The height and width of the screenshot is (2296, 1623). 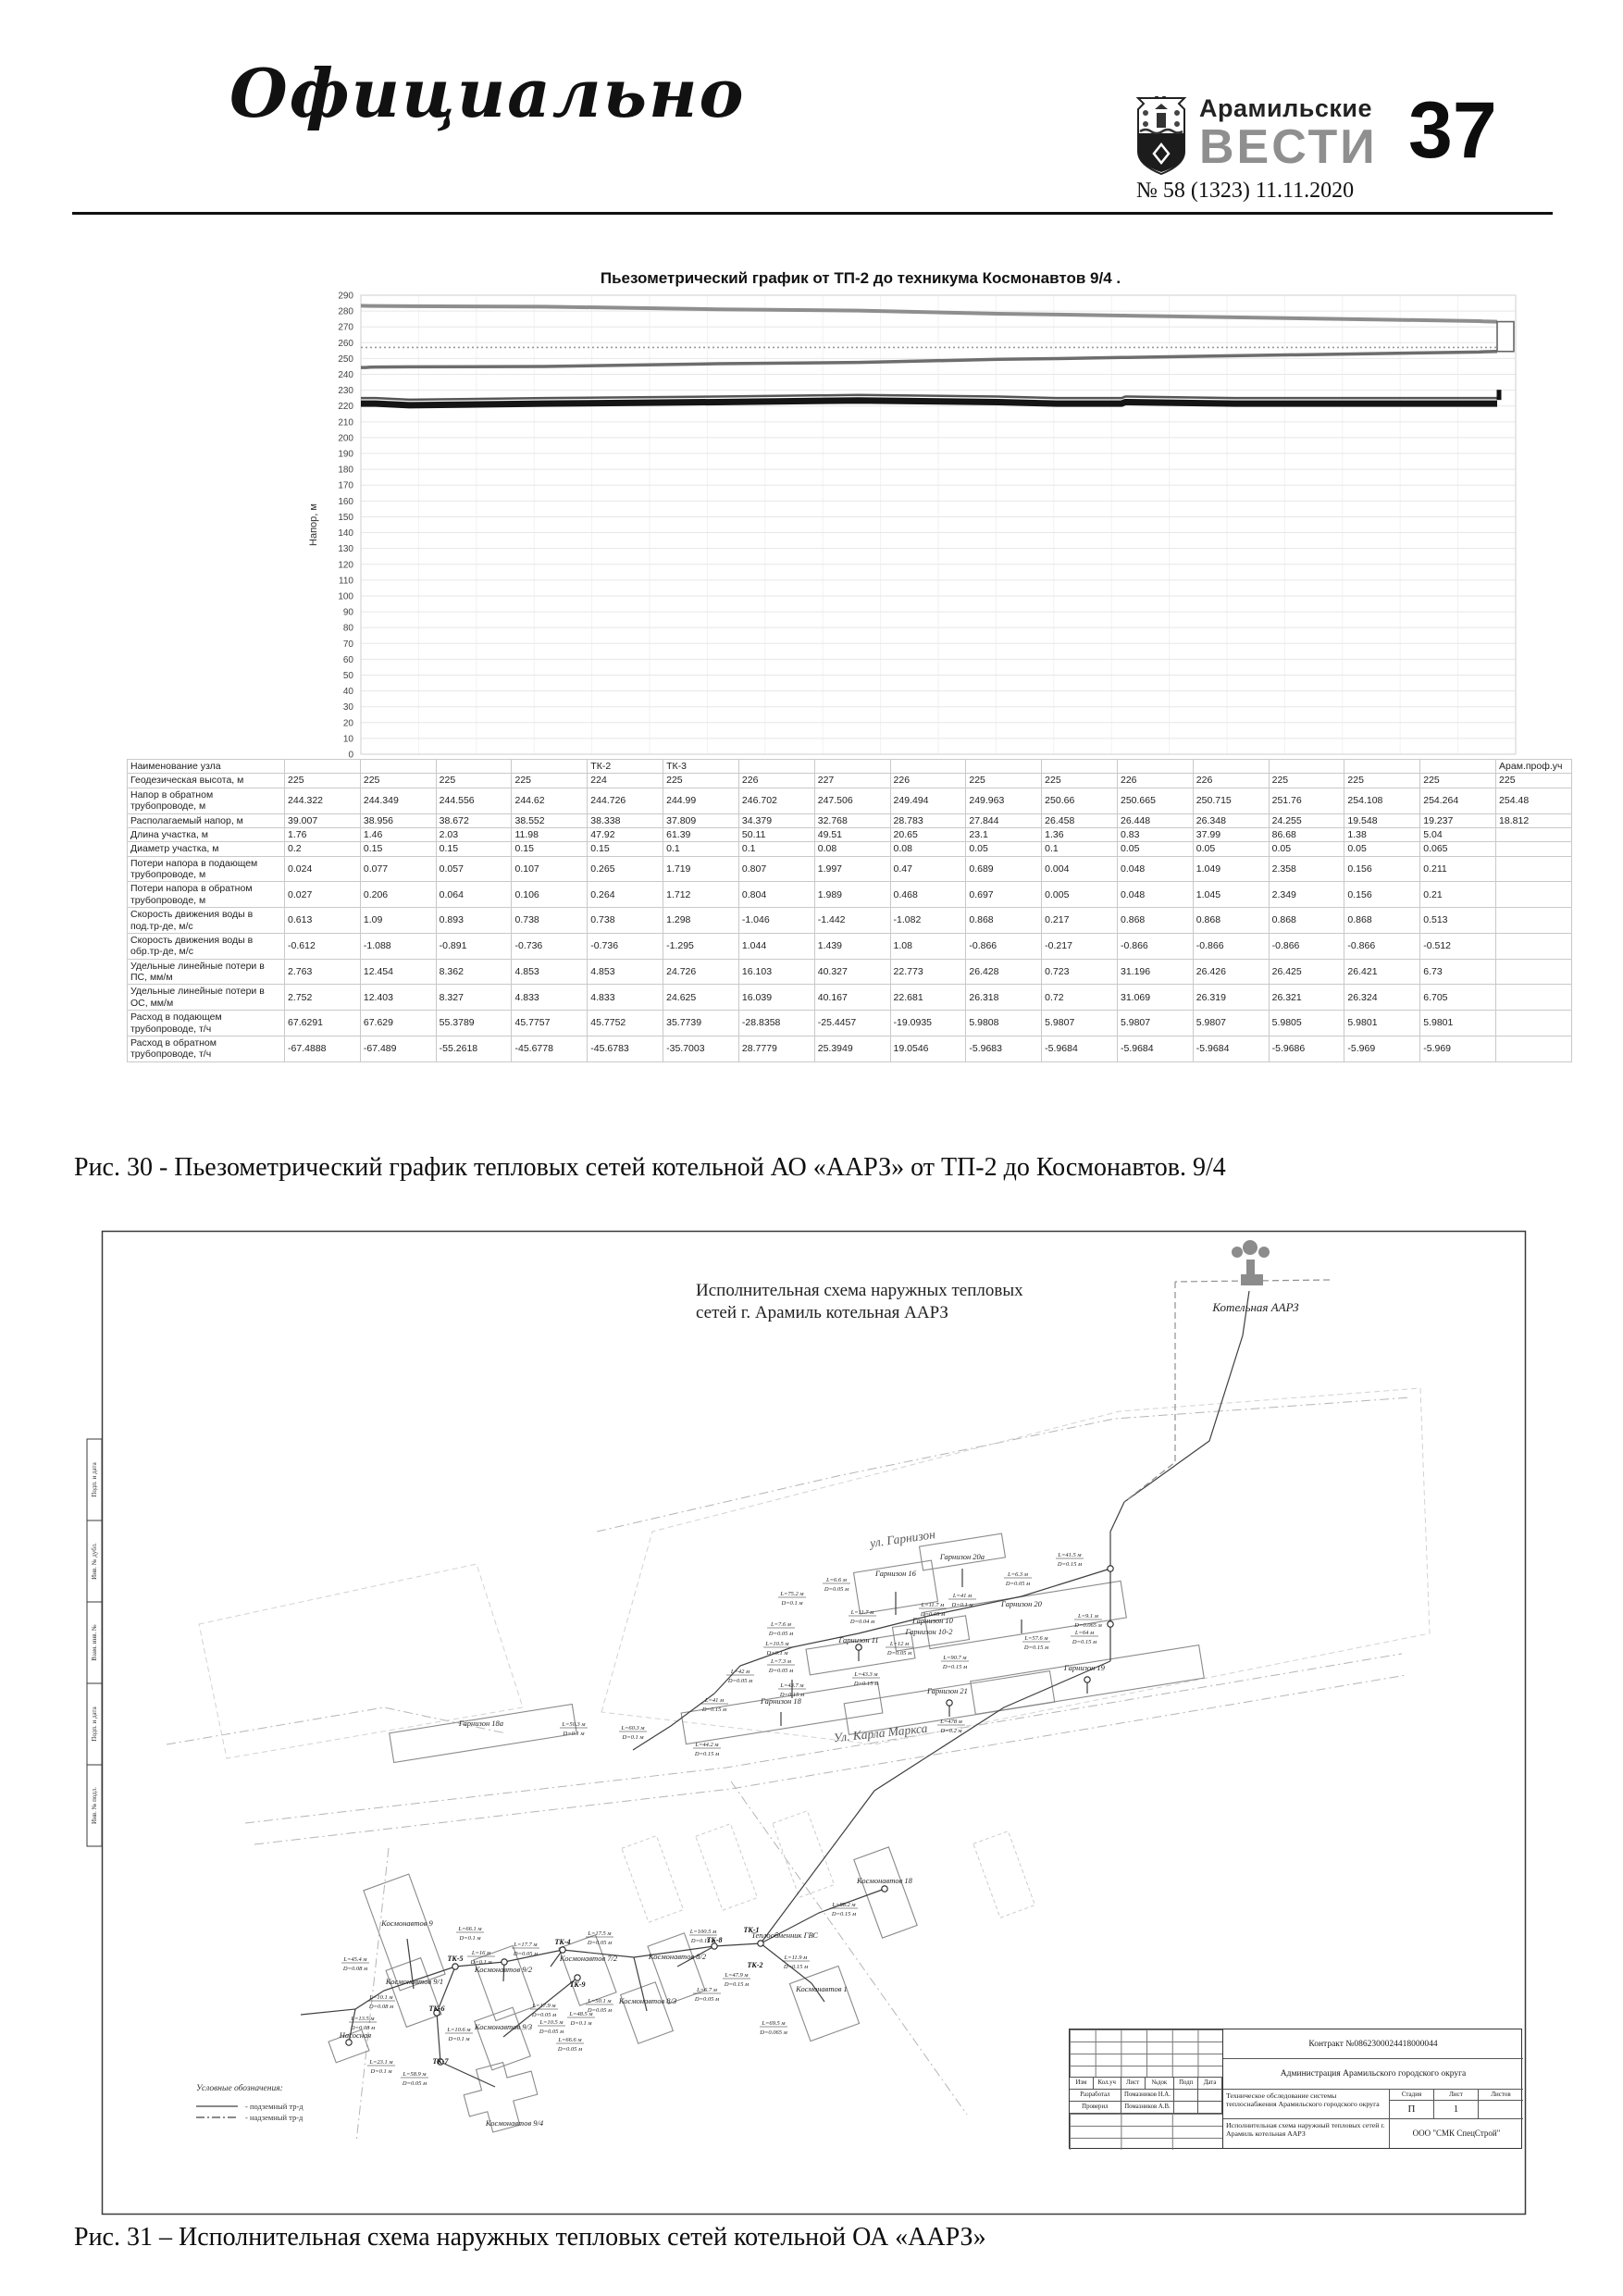 What do you see at coordinates (1004, 869) in the screenshot?
I see `table-cell: 0.689` at bounding box center [1004, 869].